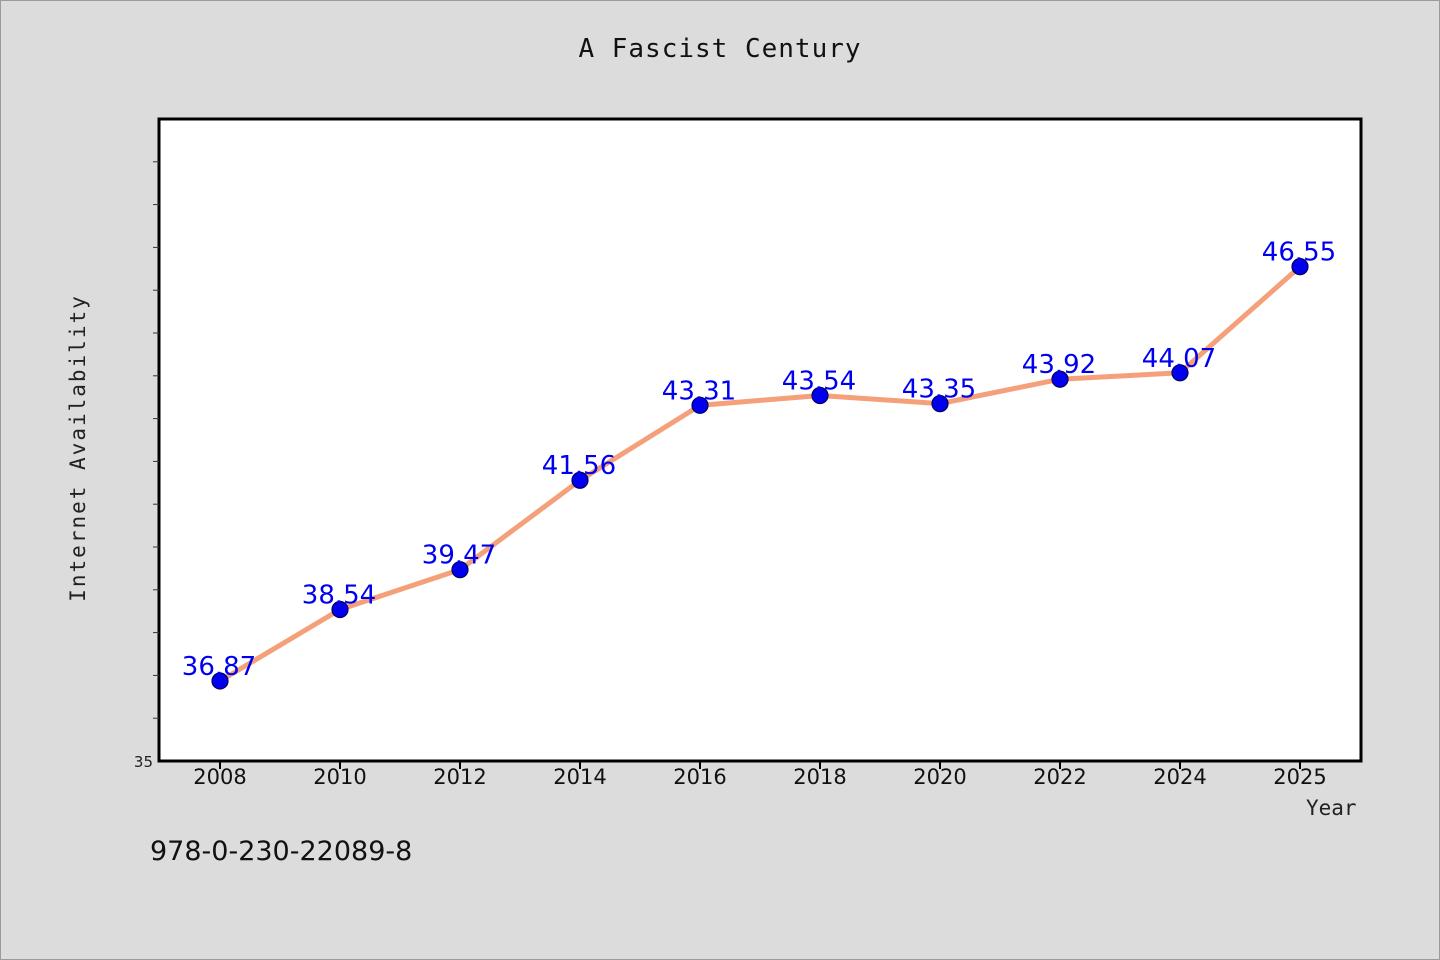 Image resolution: width=1440 pixels, height=960 pixels. I want to click on x-tick-label: 2024, so click(1179, 777).